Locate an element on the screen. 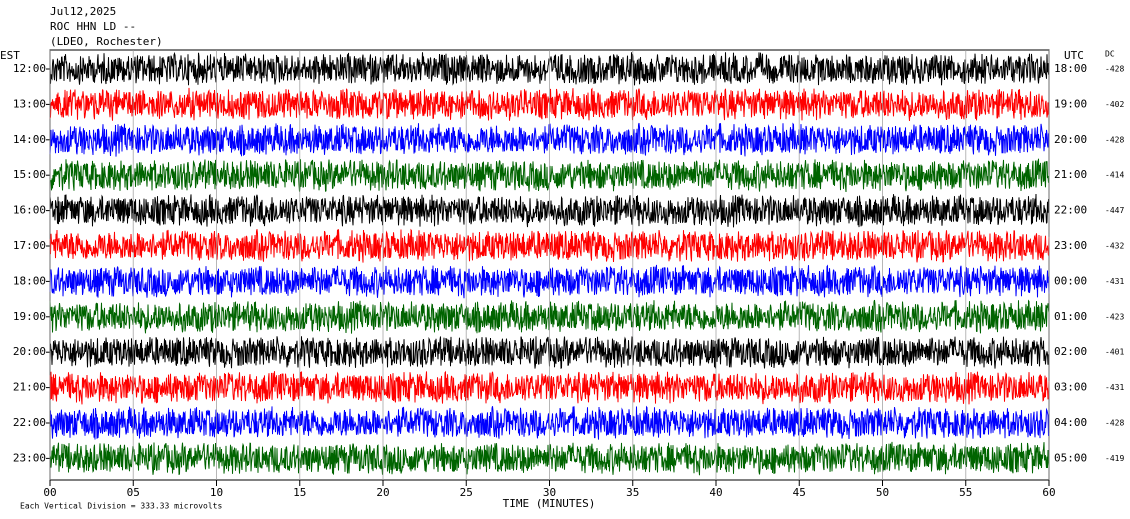 The width and height of the screenshot is (1130, 519). x-tick-label: 45 is located at coordinates (799, 492).